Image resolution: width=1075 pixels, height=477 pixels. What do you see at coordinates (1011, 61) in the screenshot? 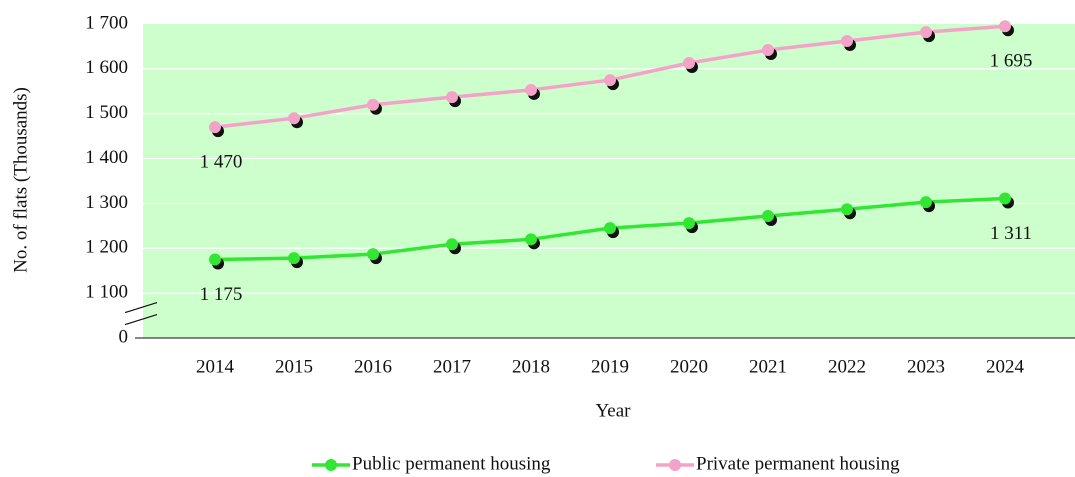
I see `data-label: 1 695` at bounding box center [1011, 61].